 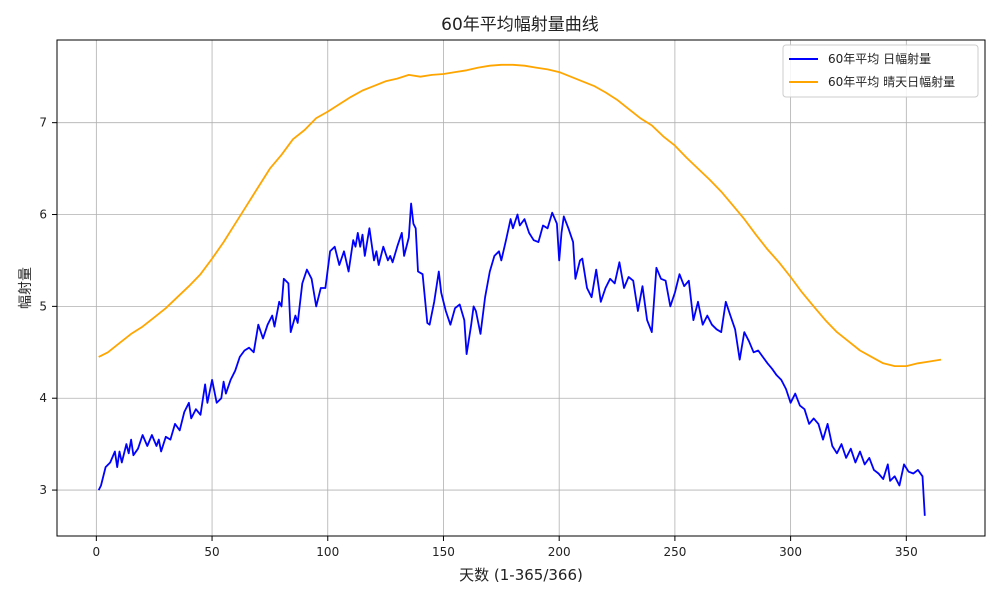 What do you see at coordinates (879, 58) in the screenshot?
I see `legend-label-daily: 60年平均 日幅射量` at bounding box center [879, 58].